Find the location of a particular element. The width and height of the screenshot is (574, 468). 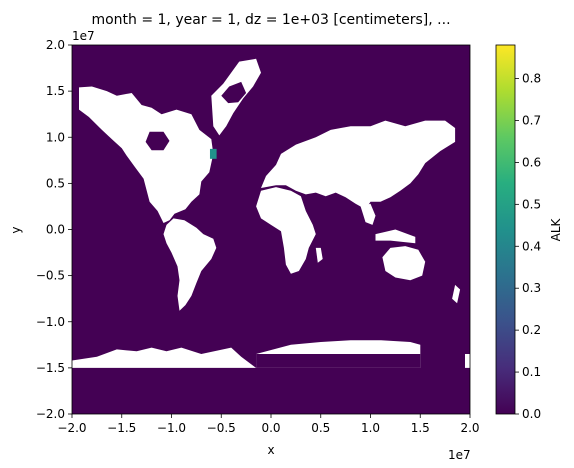

hotspot-cell is located at coordinates (213, 153).